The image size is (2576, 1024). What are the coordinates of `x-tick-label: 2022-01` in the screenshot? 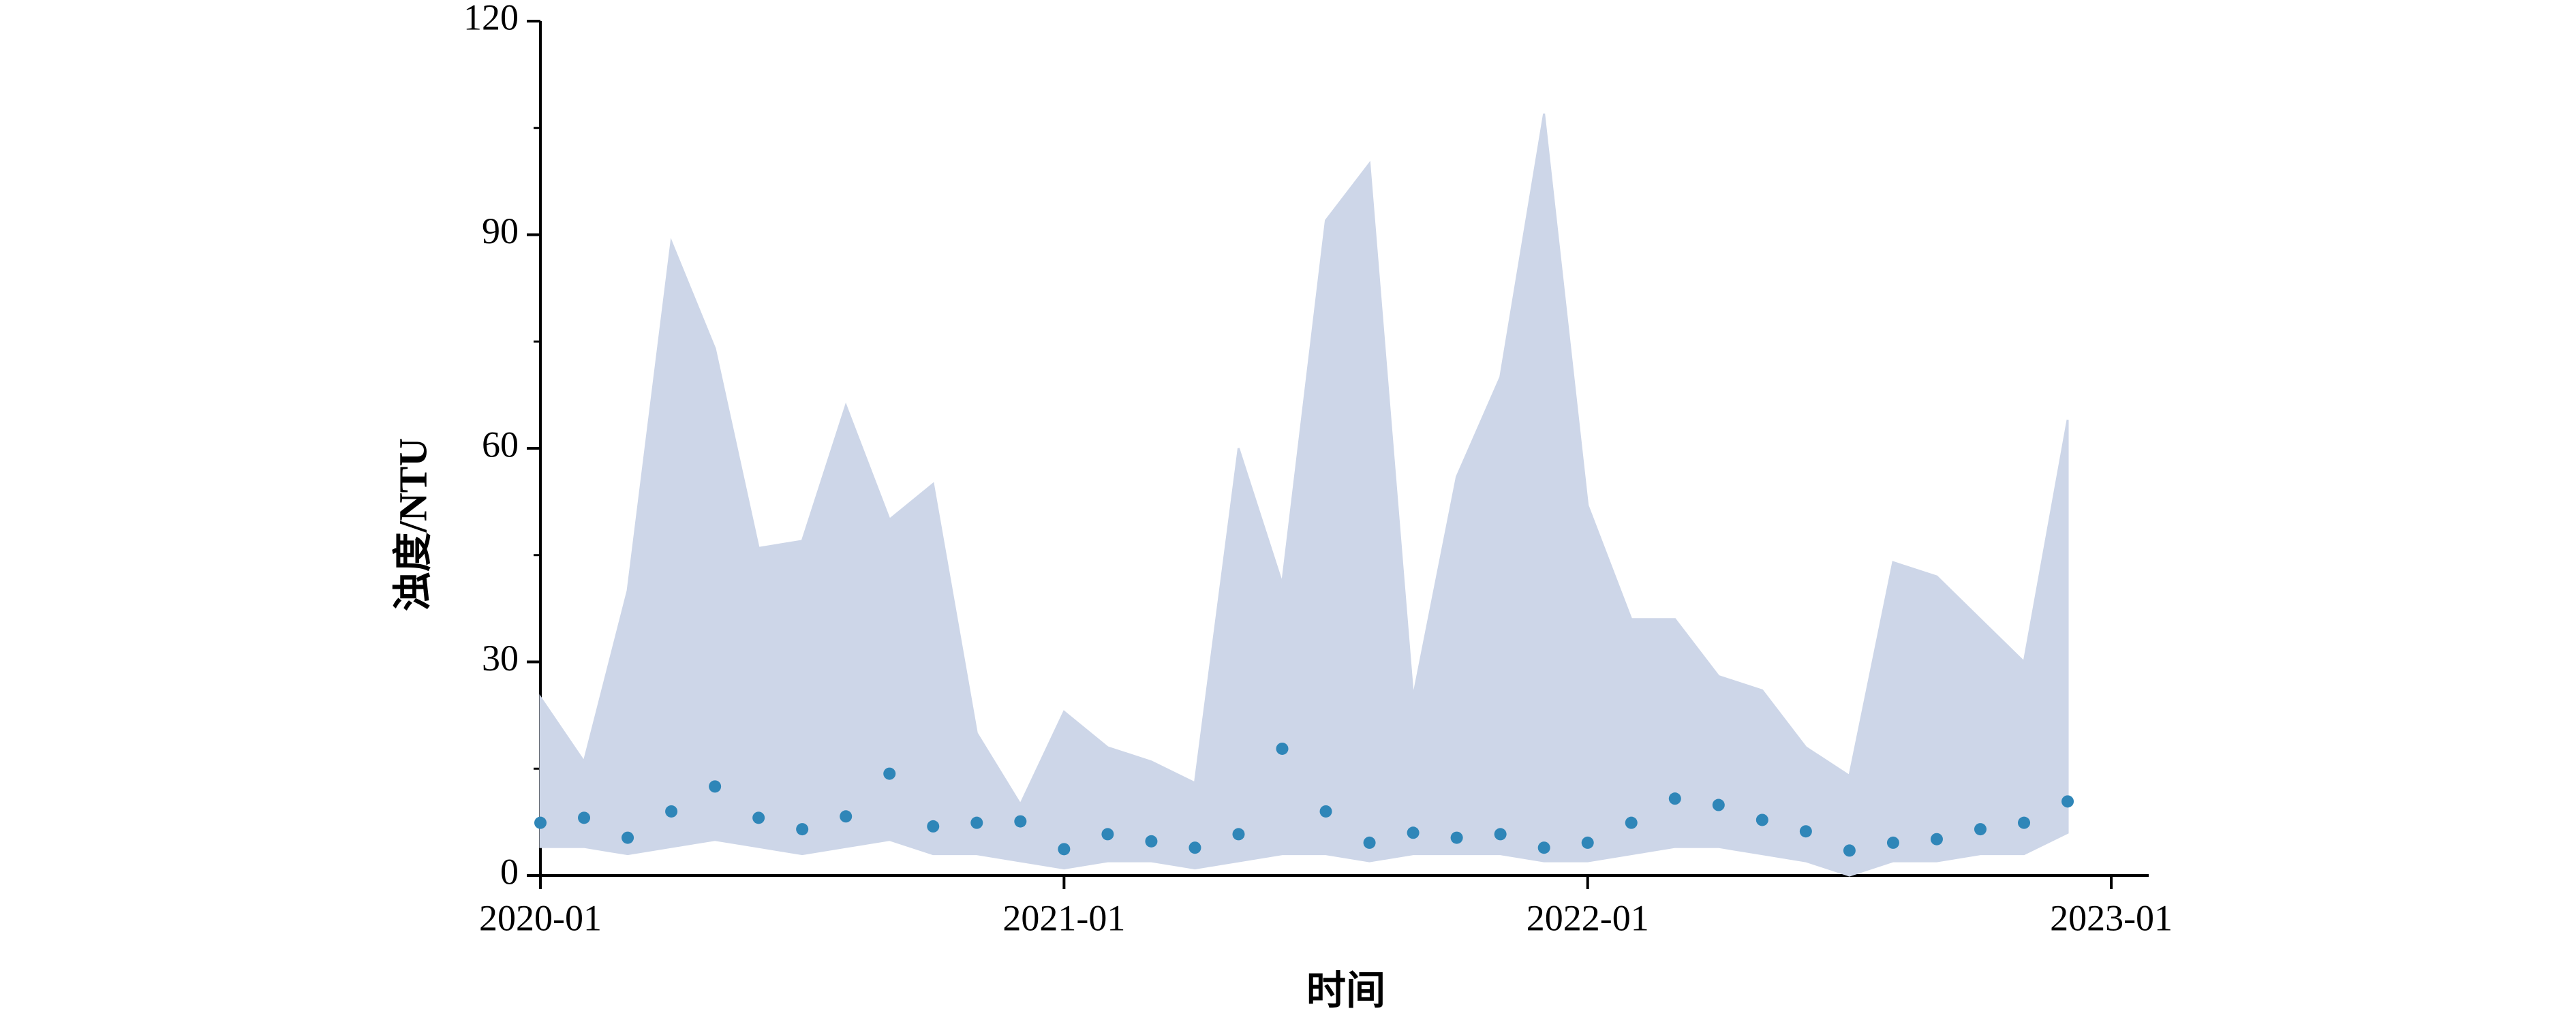 It's located at (1588, 917).